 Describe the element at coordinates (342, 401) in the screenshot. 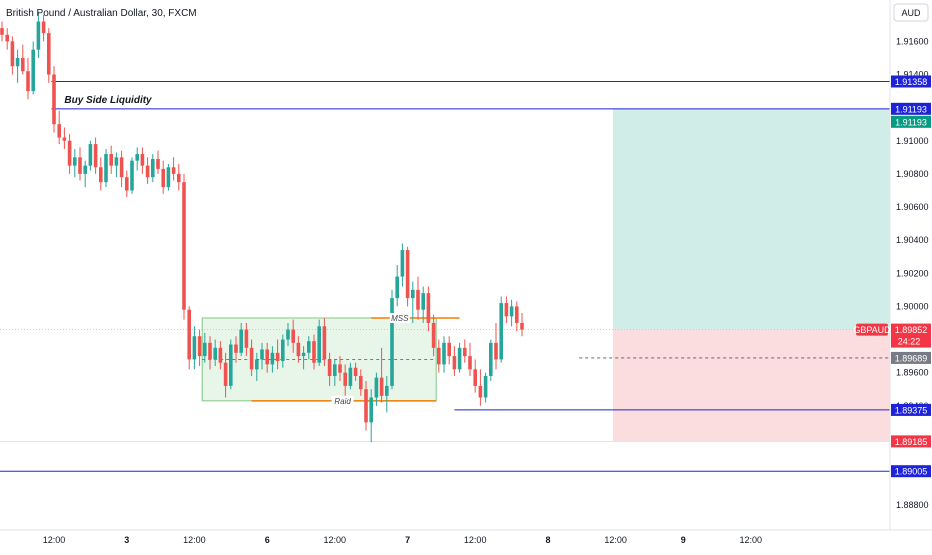

I see `raid-annotation: Raid` at that location.